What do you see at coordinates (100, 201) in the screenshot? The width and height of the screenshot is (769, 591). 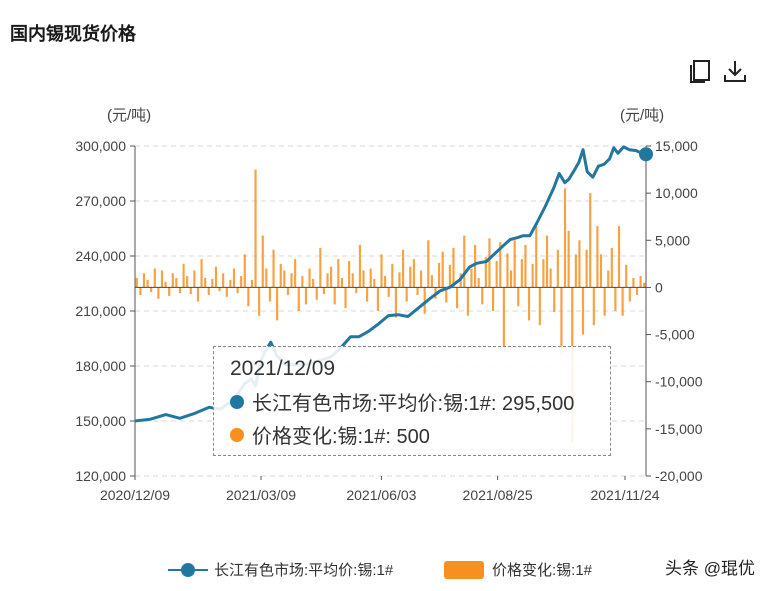 I see `left-tick-label: 270,000` at bounding box center [100, 201].